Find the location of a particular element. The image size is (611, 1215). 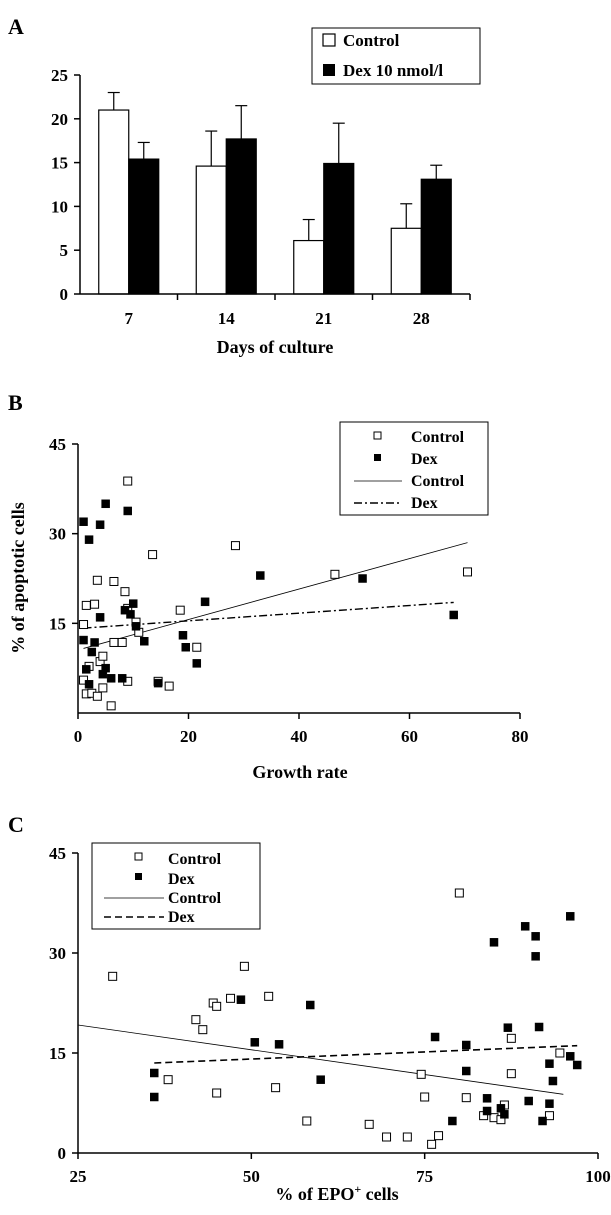

chart-a-legend: Control Dex 10 nmol/l is located at coordinates (396, 56).